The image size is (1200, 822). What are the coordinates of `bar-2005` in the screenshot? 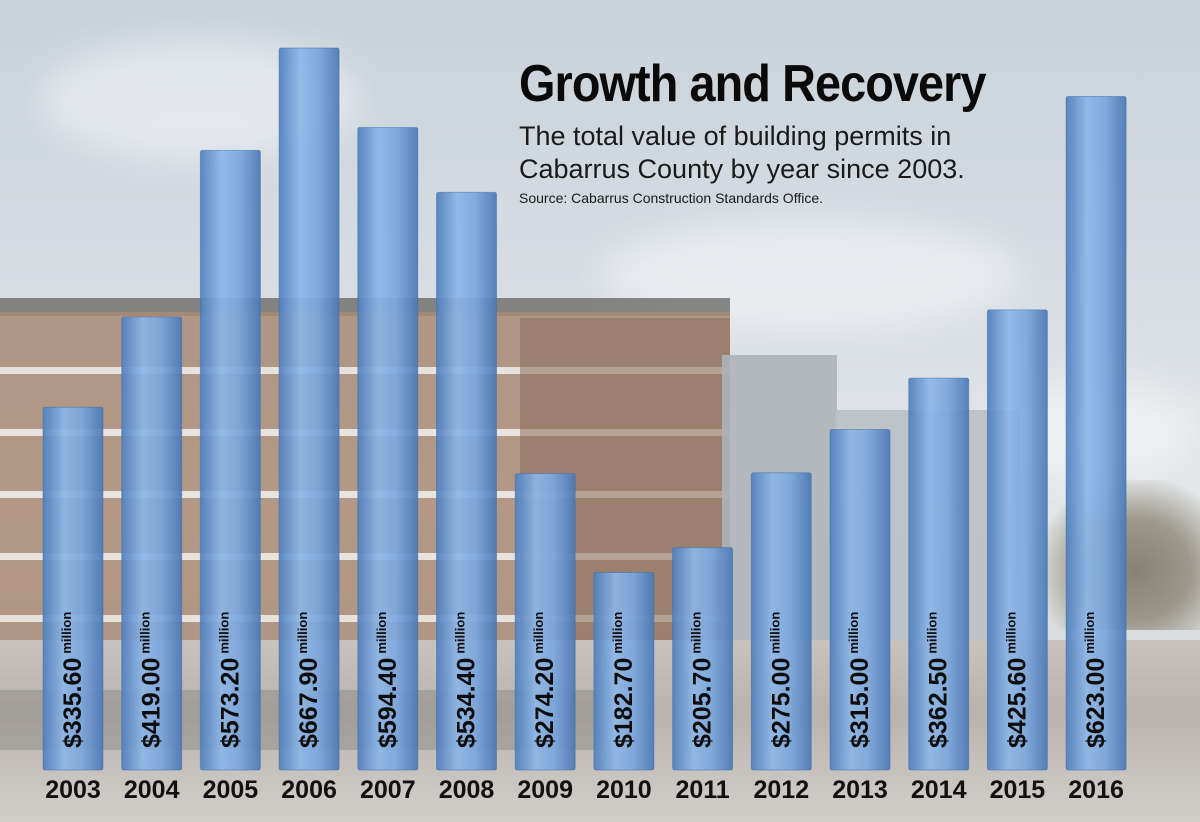 It's located at (230, 460).